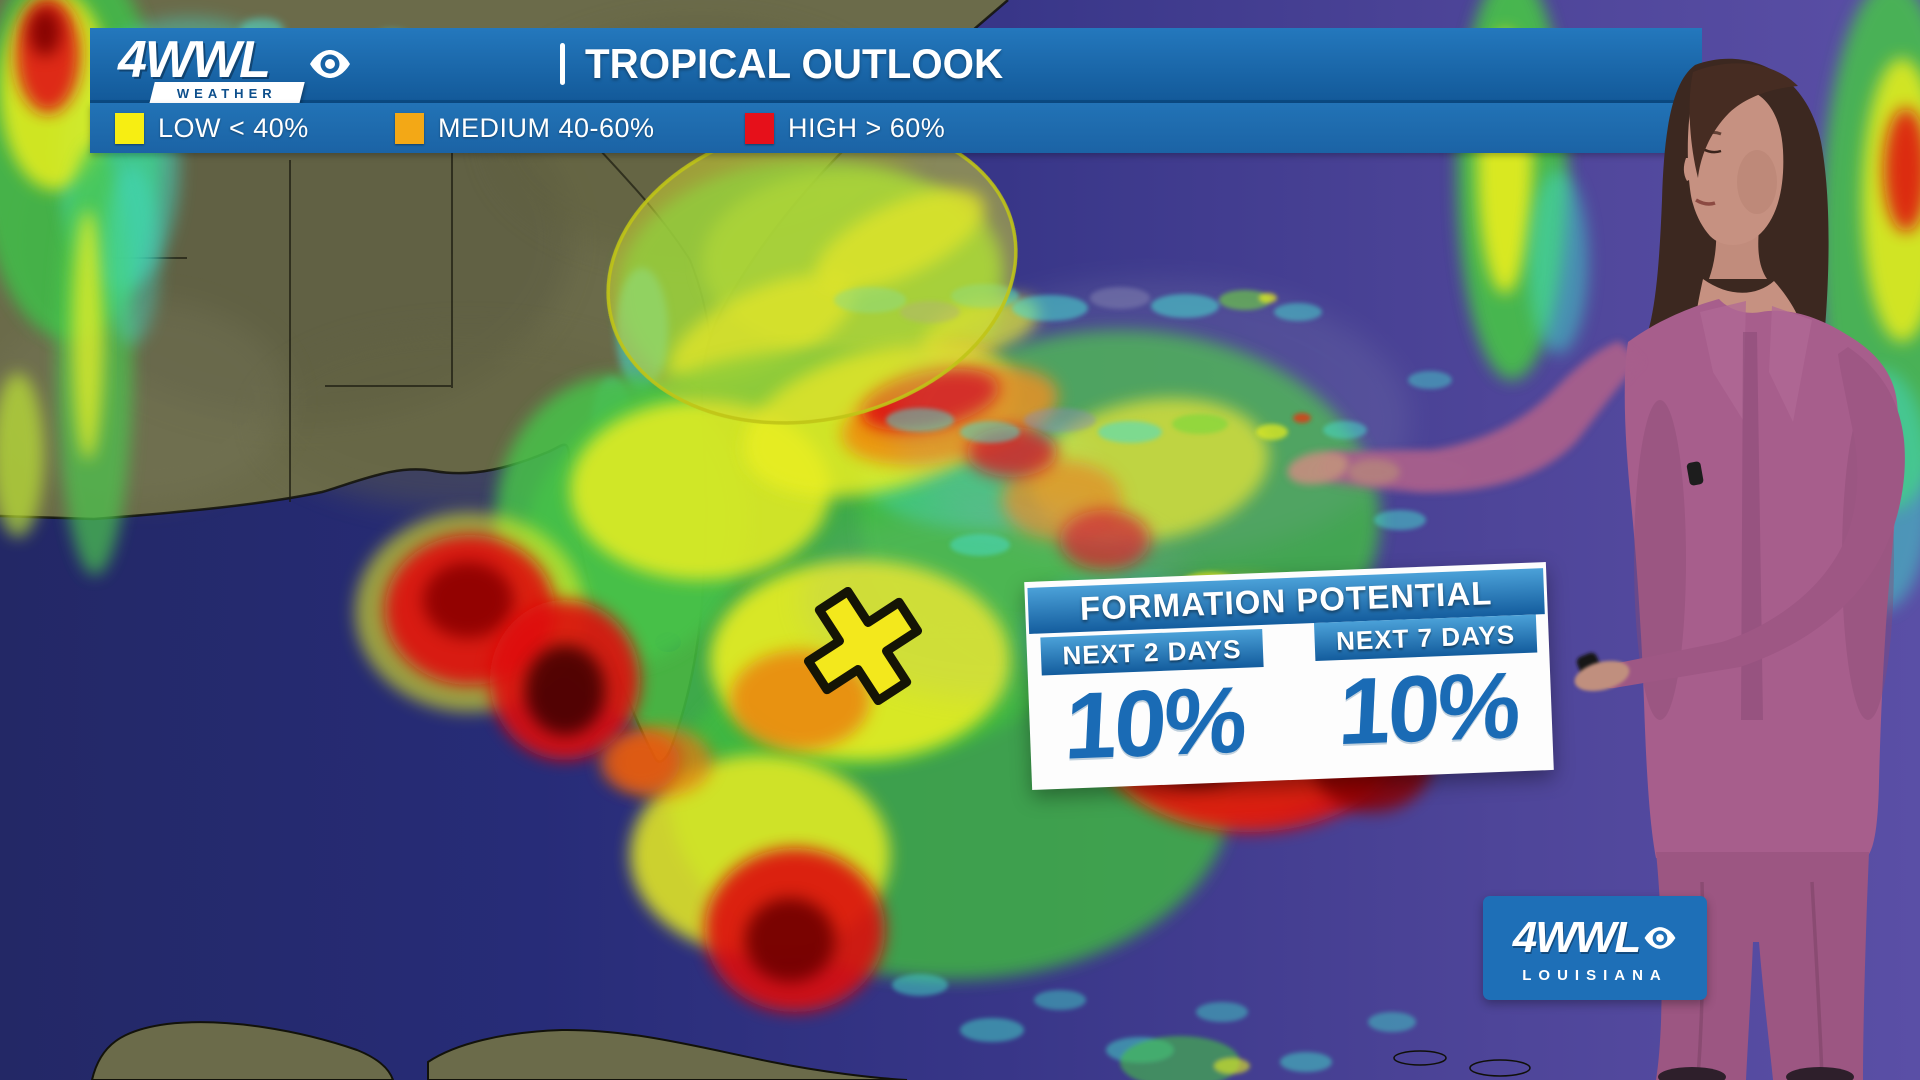  What do you see at coordinates (863, 646) in the screenshot?
I see `x-marker` at bounding box center [863, 646].